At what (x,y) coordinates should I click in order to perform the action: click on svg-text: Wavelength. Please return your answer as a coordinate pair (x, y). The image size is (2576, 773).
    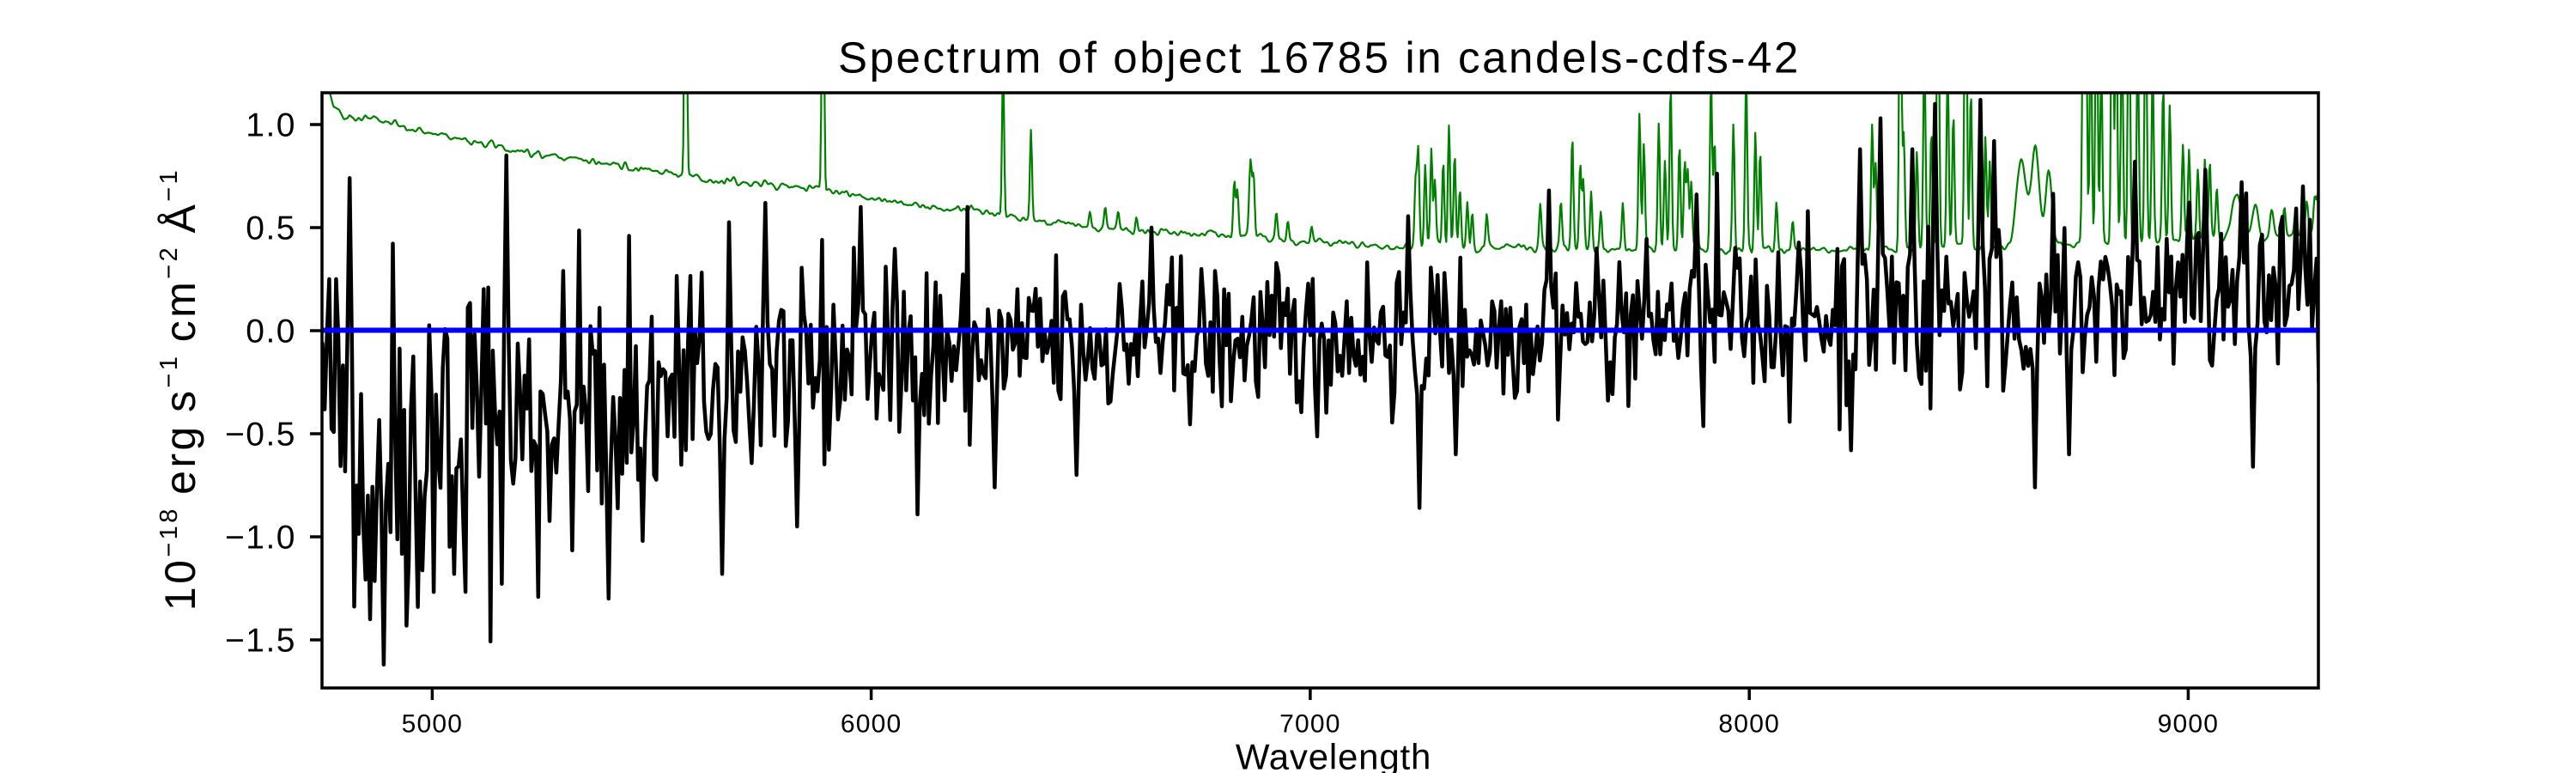
    Looking at the image, I should click on (1334, 755).